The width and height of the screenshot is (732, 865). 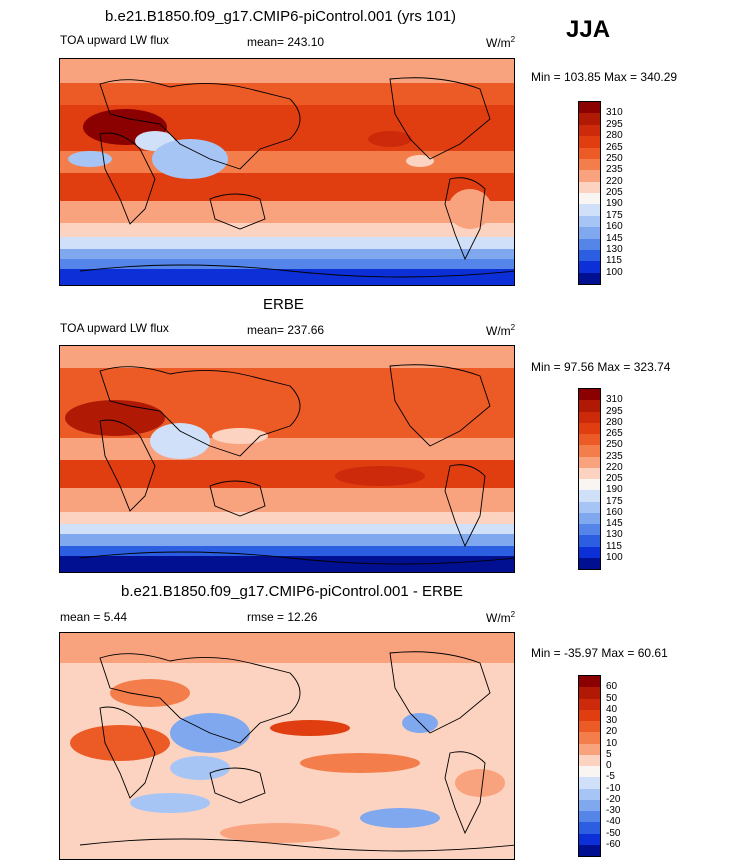 I want to click on colorbar-tick-label: -20, so click(x=613, y=799).